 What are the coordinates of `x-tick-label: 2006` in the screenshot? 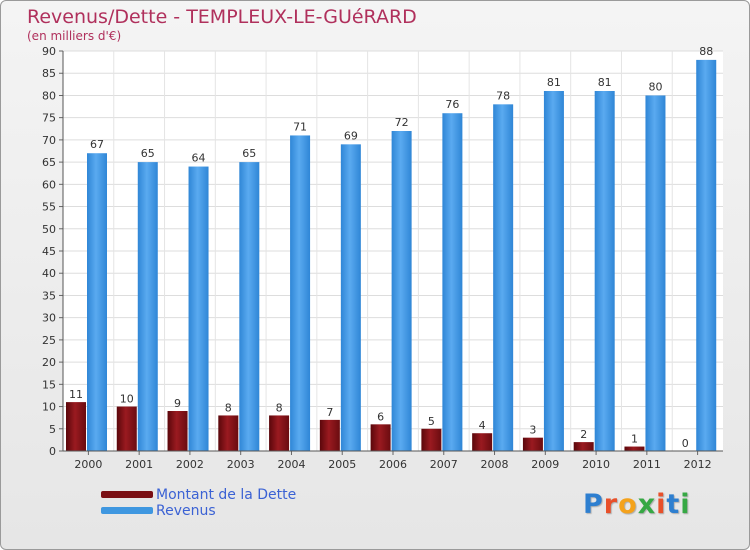 It's located at (393, 464).